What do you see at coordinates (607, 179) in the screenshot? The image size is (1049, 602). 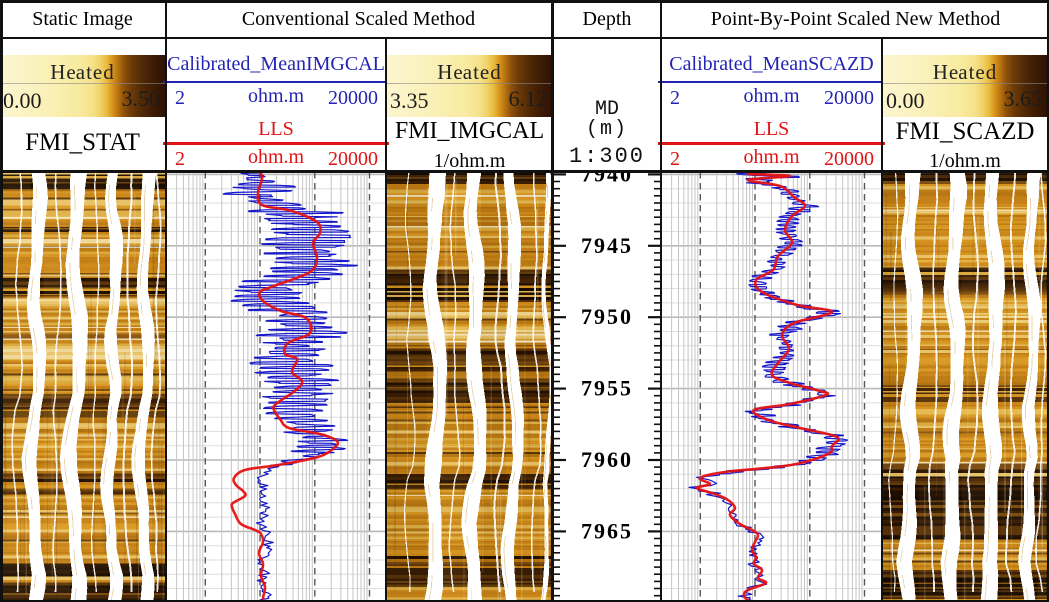 I see `svg-text: 7940` at bounding box center [607, 179].